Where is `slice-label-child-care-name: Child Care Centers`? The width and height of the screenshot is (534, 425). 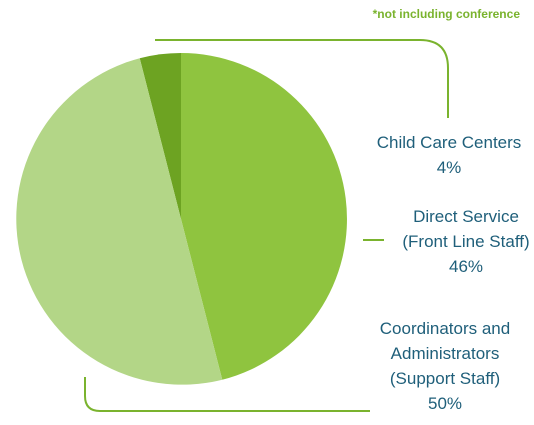 slice-label-child-care-name: Child Care Centers is located at coordinates (449, 142).